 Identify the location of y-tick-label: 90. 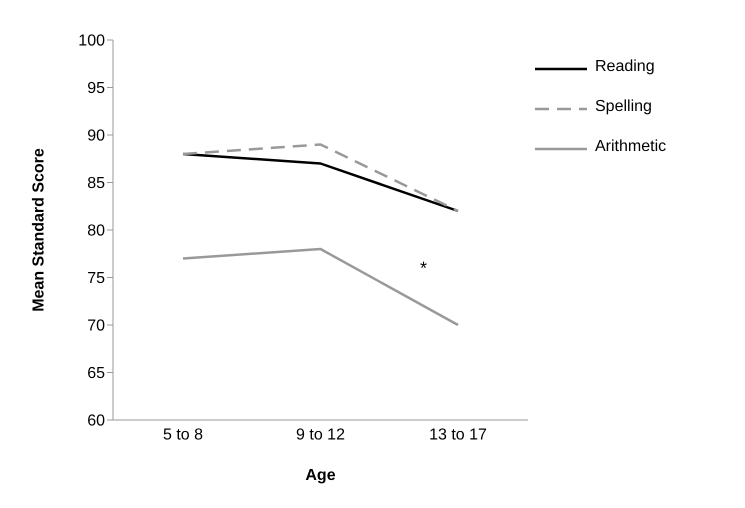
(96, 136).